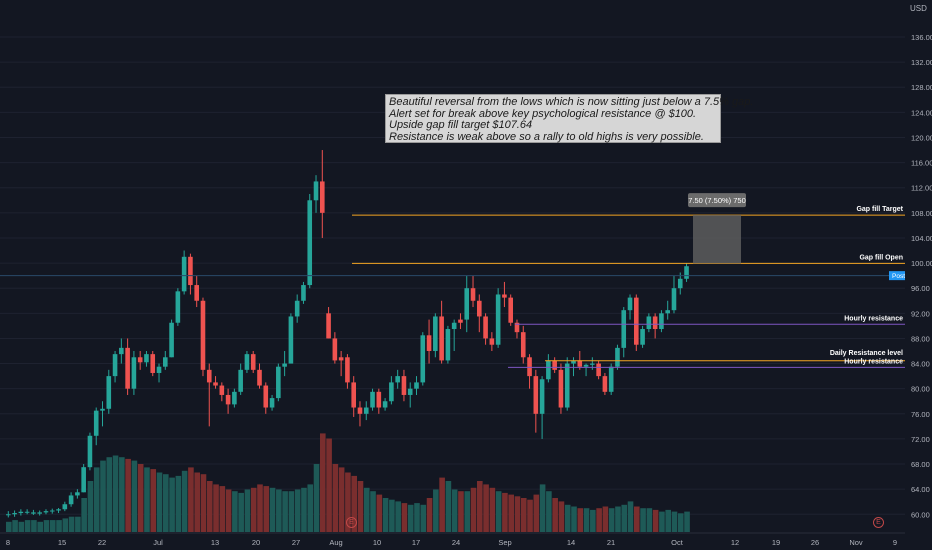 Image resolution: width=932 pixels, height=550 pixels. I want to click on price-tick-label: 72.00, so click(920, 439).